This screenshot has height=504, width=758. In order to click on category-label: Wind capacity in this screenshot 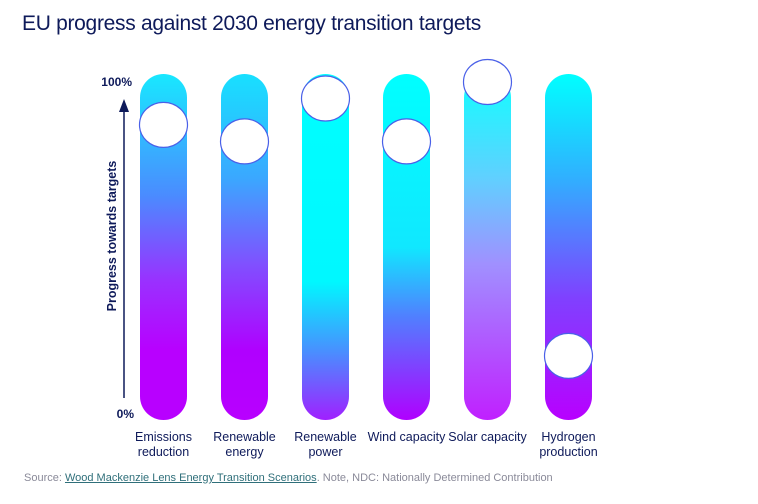, I will do `click(407, 437)`.